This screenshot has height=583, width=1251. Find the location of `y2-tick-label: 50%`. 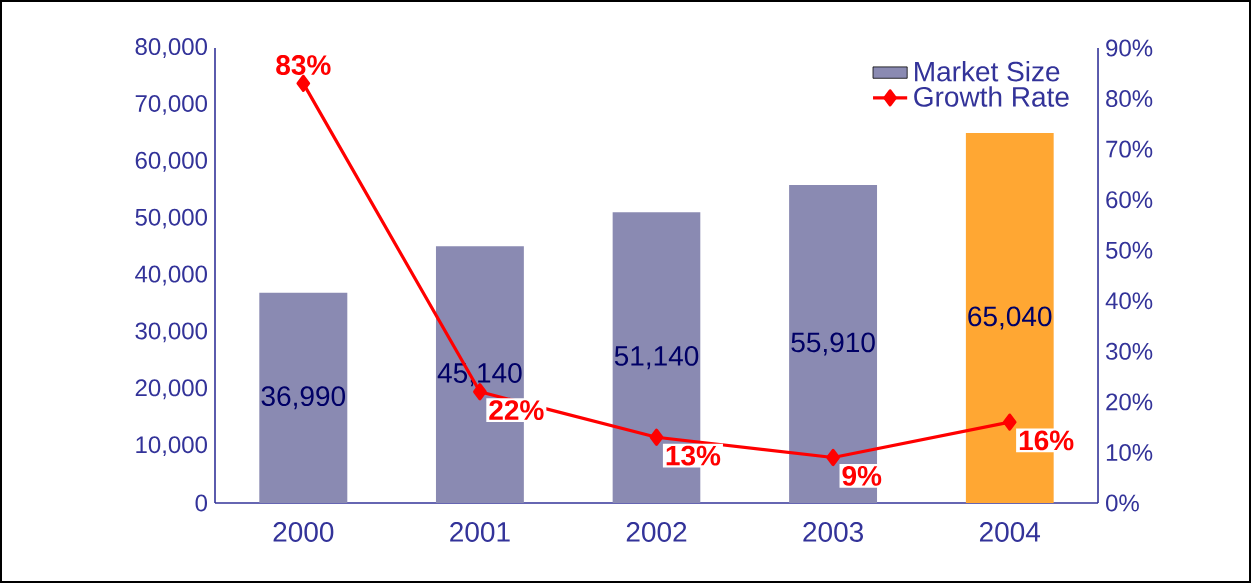

y2-tick-label: 50% is located at coordinates (1129, 250).